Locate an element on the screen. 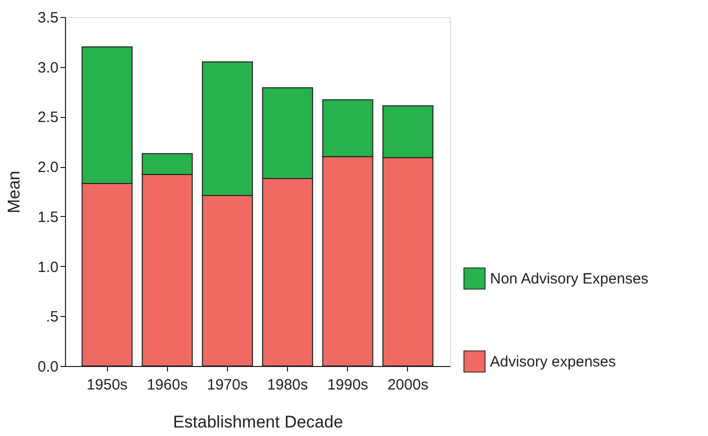 Image resolution: width=708 pixels, height=436 pixels. x-tick-label: 1970s is located at coordinates (227, 385).